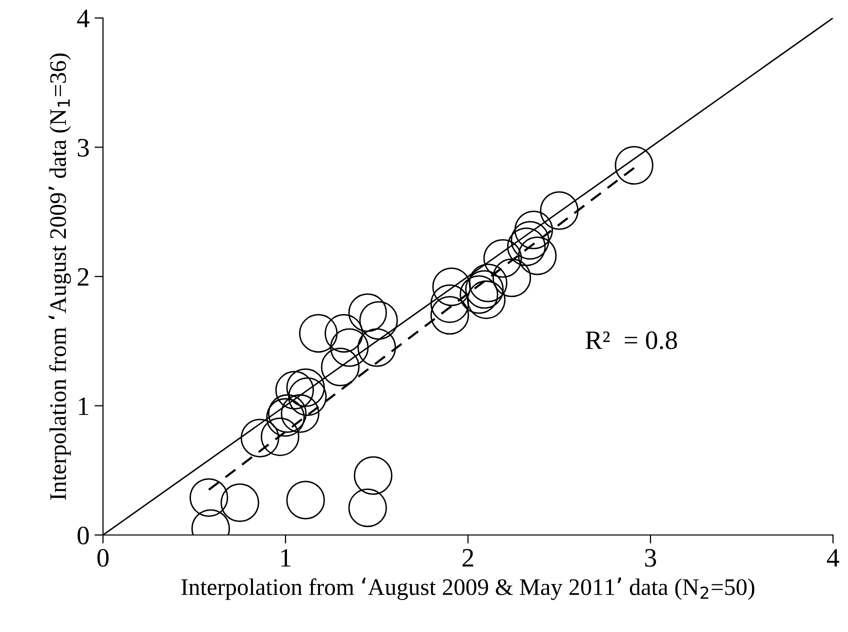  Describe the element at coordinates (83, 535) in the screenshot. I see `y-tick-label: 0` at that location.